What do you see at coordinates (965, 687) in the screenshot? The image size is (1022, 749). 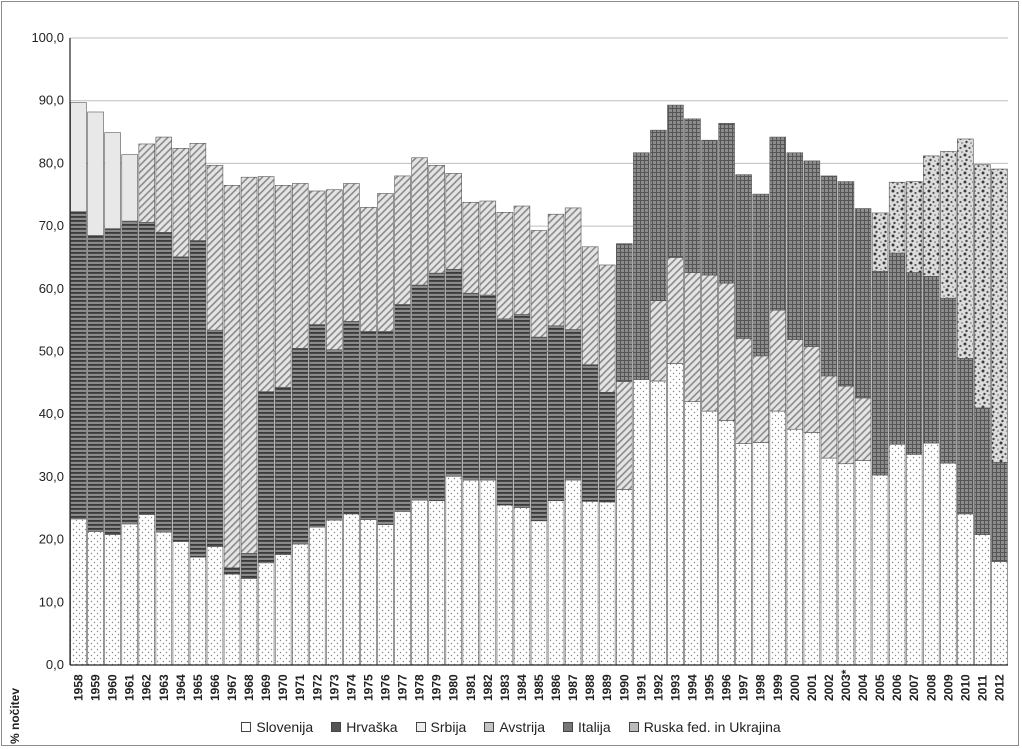 I see `x-tick-label: 2010` at bounding box center [965, 687].